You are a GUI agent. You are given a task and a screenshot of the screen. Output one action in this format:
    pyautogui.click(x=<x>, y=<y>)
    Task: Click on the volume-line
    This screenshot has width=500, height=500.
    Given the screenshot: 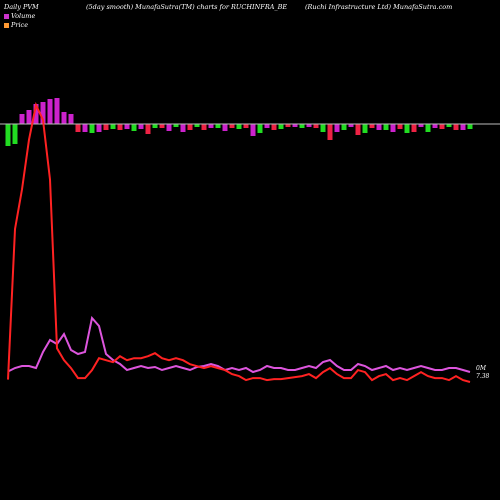 What is the action you would take?
    pyautogui.click(x=239, y=344)
    